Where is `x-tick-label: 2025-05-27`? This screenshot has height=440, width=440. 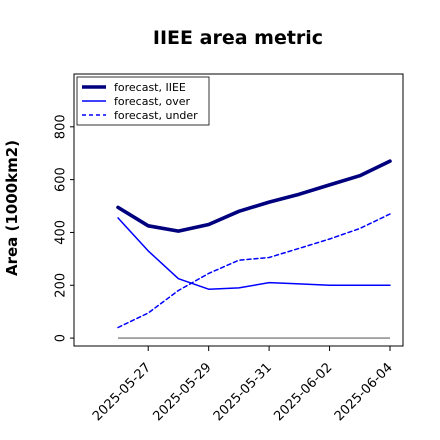
x-tick-label: 2025-05-27 is located at coordinates (122, 392).